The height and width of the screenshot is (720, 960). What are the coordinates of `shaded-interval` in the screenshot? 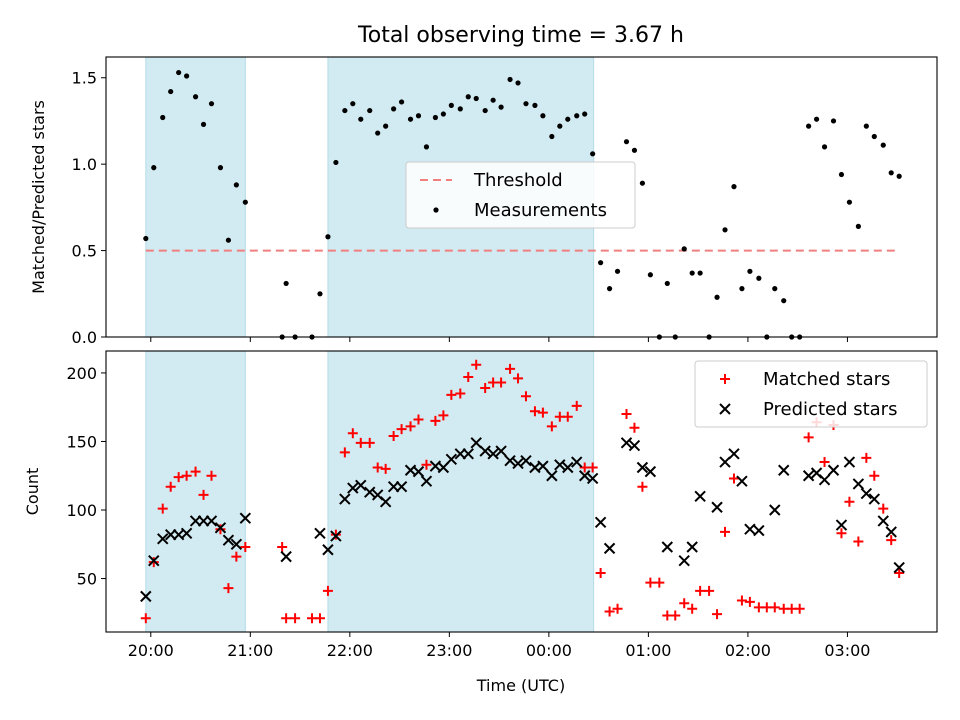 It's located at (195, 491).